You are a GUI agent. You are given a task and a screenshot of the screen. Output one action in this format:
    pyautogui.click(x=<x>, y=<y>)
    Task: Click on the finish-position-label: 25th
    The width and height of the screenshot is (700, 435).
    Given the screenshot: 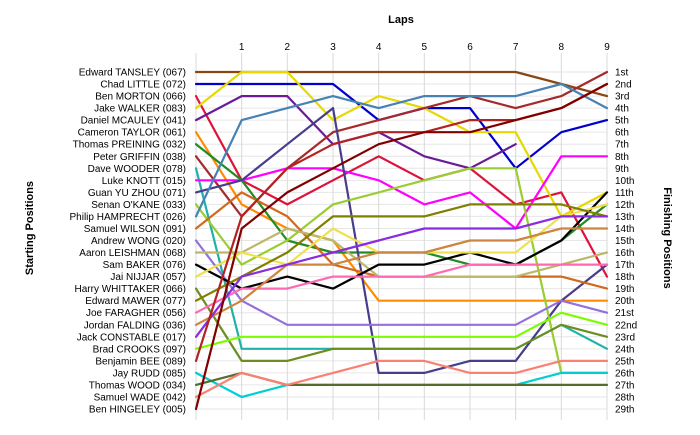 What is the action you would take?
    pyautogui.click(x=624, y=361)
    